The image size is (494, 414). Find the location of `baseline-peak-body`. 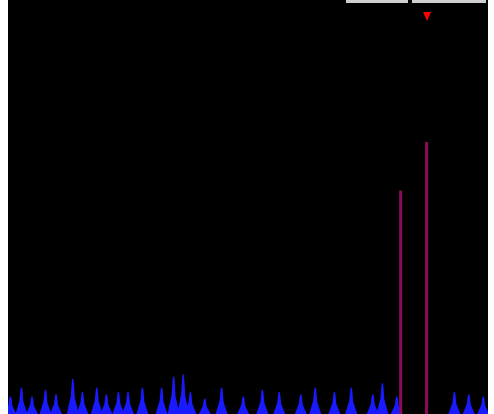

baseline-peak-body is located at coordinates (12, 405).